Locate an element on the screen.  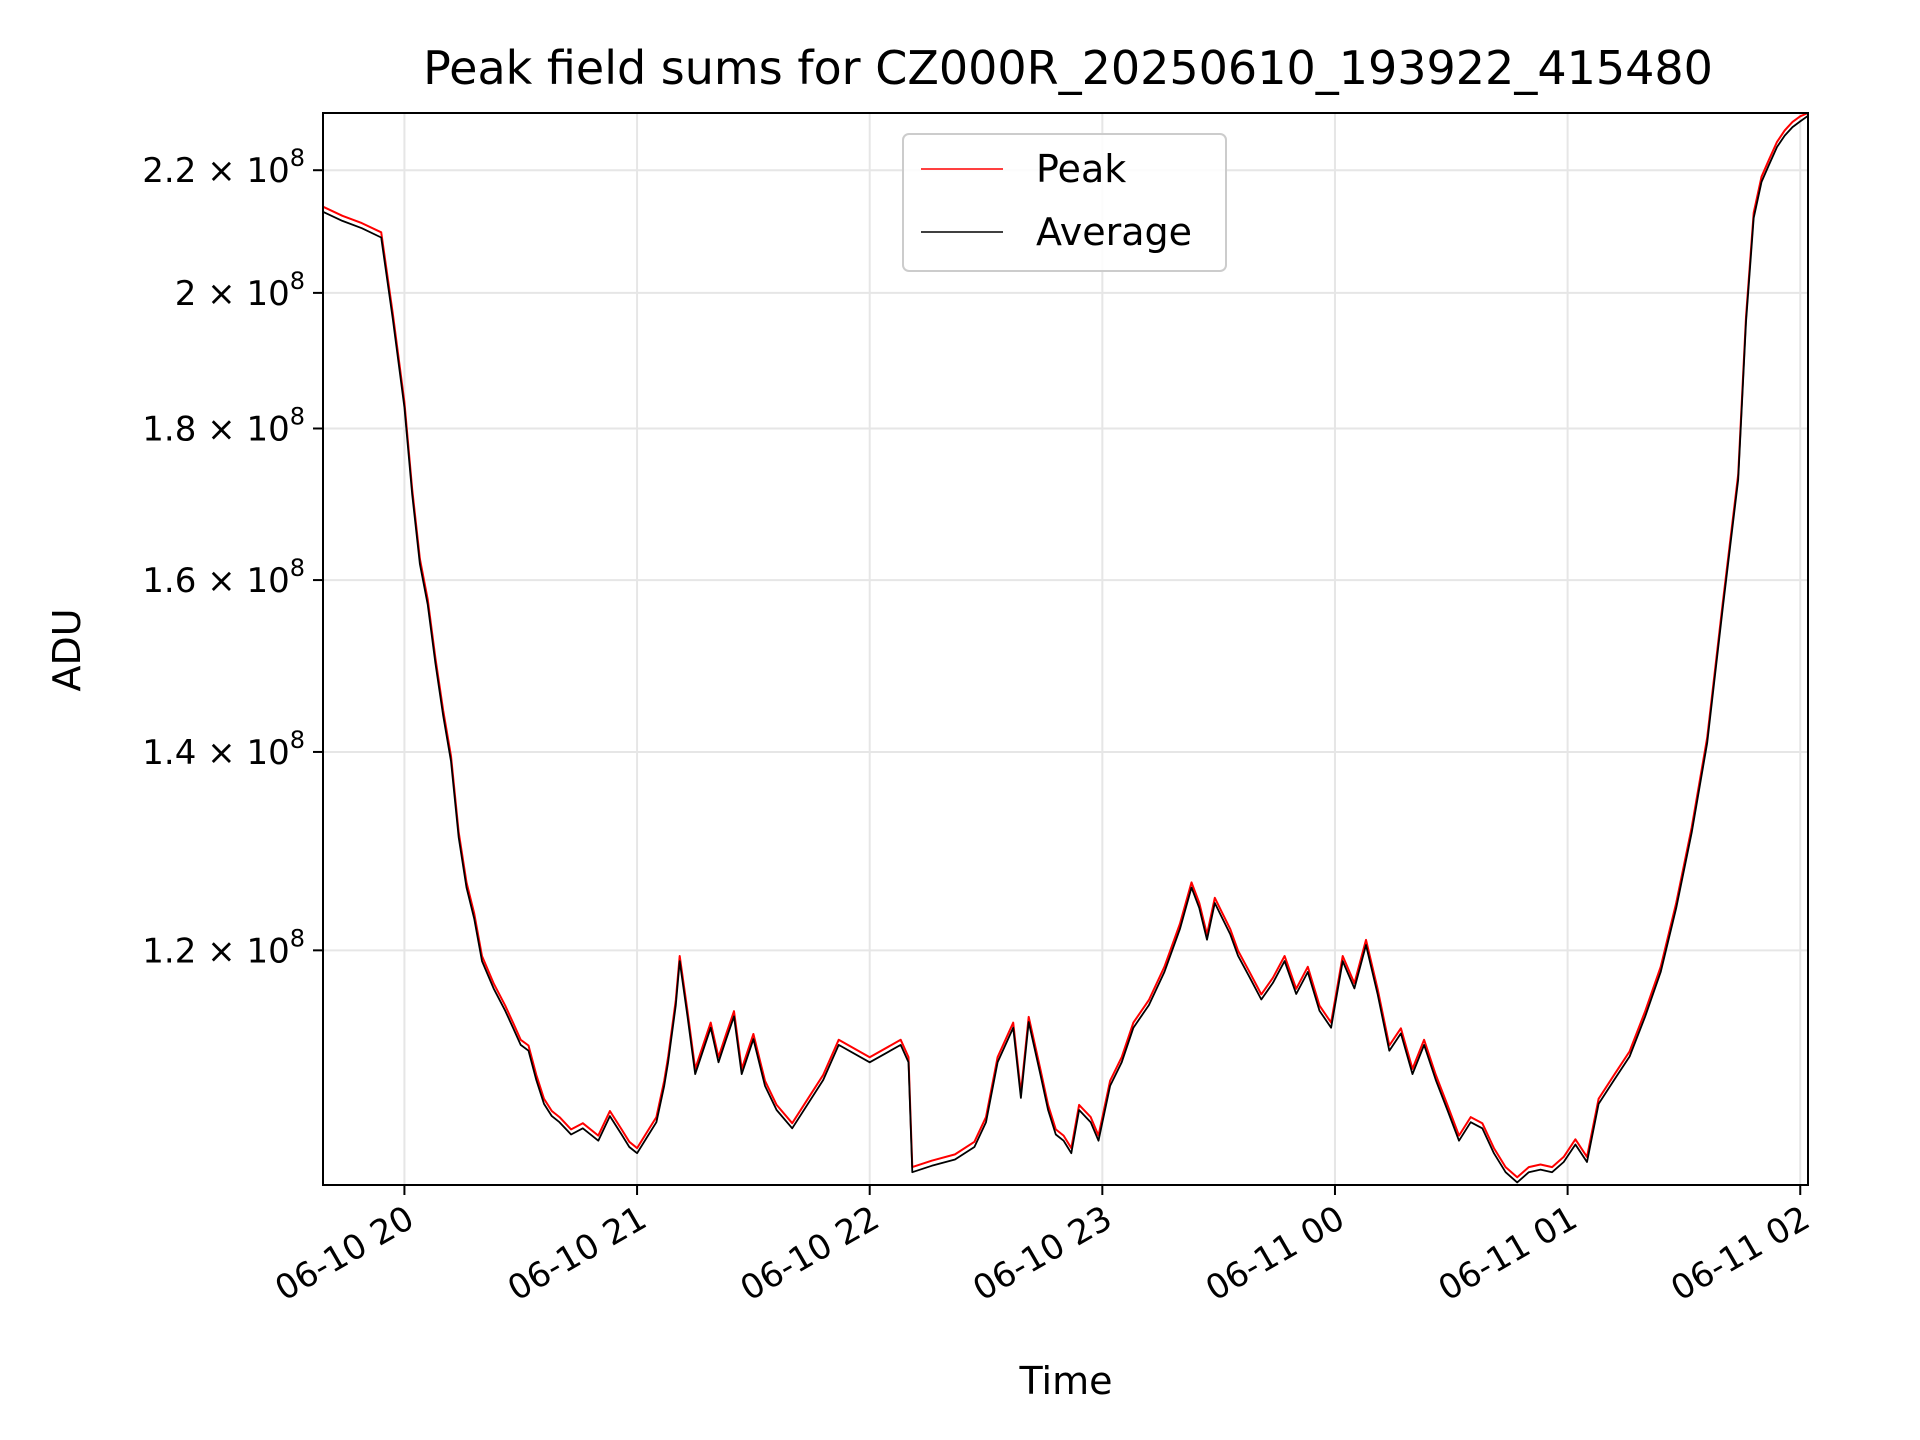
x-tick-label: 06-10 23 is located at coordinates (1042, 1253).